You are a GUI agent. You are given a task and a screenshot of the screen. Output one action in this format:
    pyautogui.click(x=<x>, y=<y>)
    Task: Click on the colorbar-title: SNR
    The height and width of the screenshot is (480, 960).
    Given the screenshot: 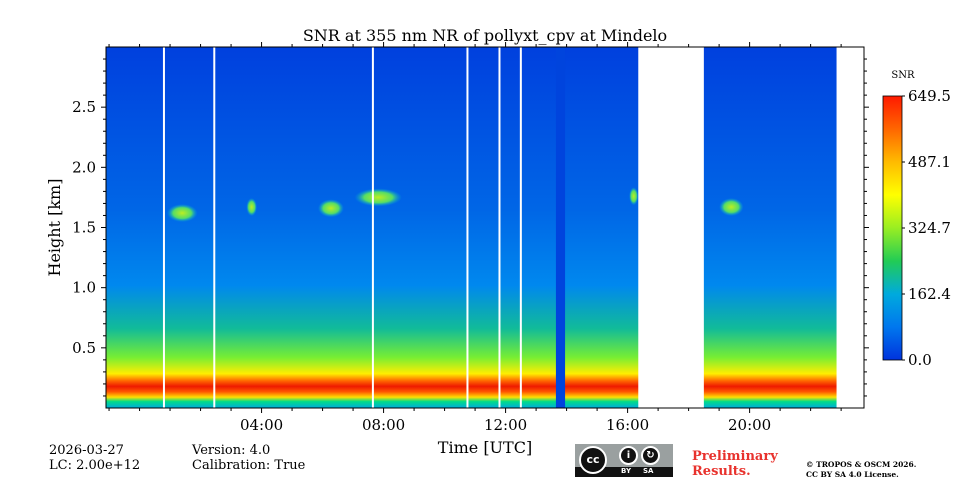 What is the action you would take?
    pyautogui.click(x=903, y=75)
    